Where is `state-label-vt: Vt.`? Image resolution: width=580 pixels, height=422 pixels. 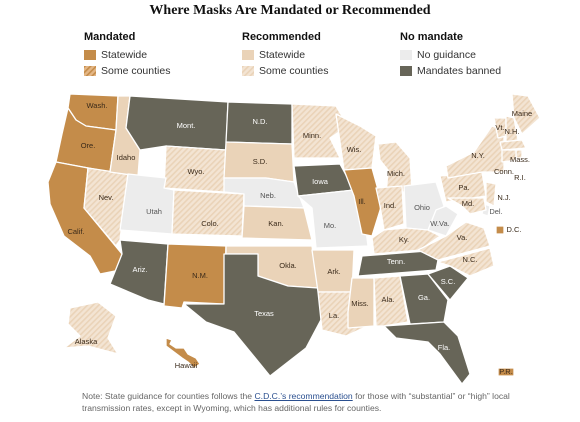 state-label-vt: Vt. is located at coordinates (499, 127).